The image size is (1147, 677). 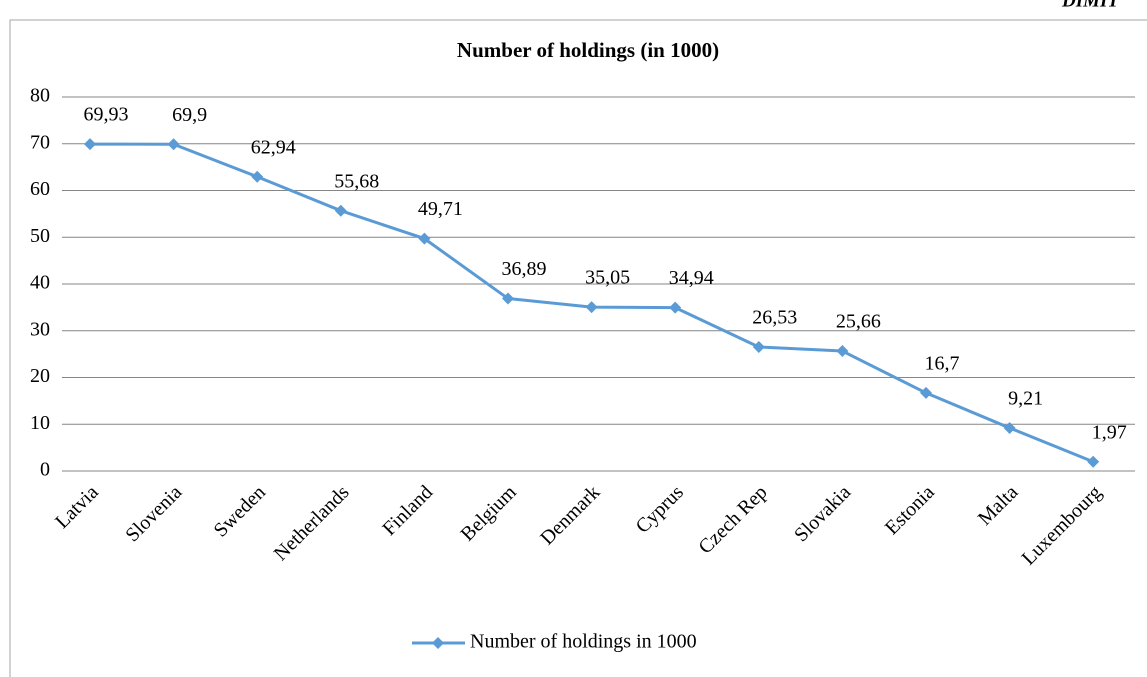 I want to click on y-tick-label: 20, so click(x=40, y=376).